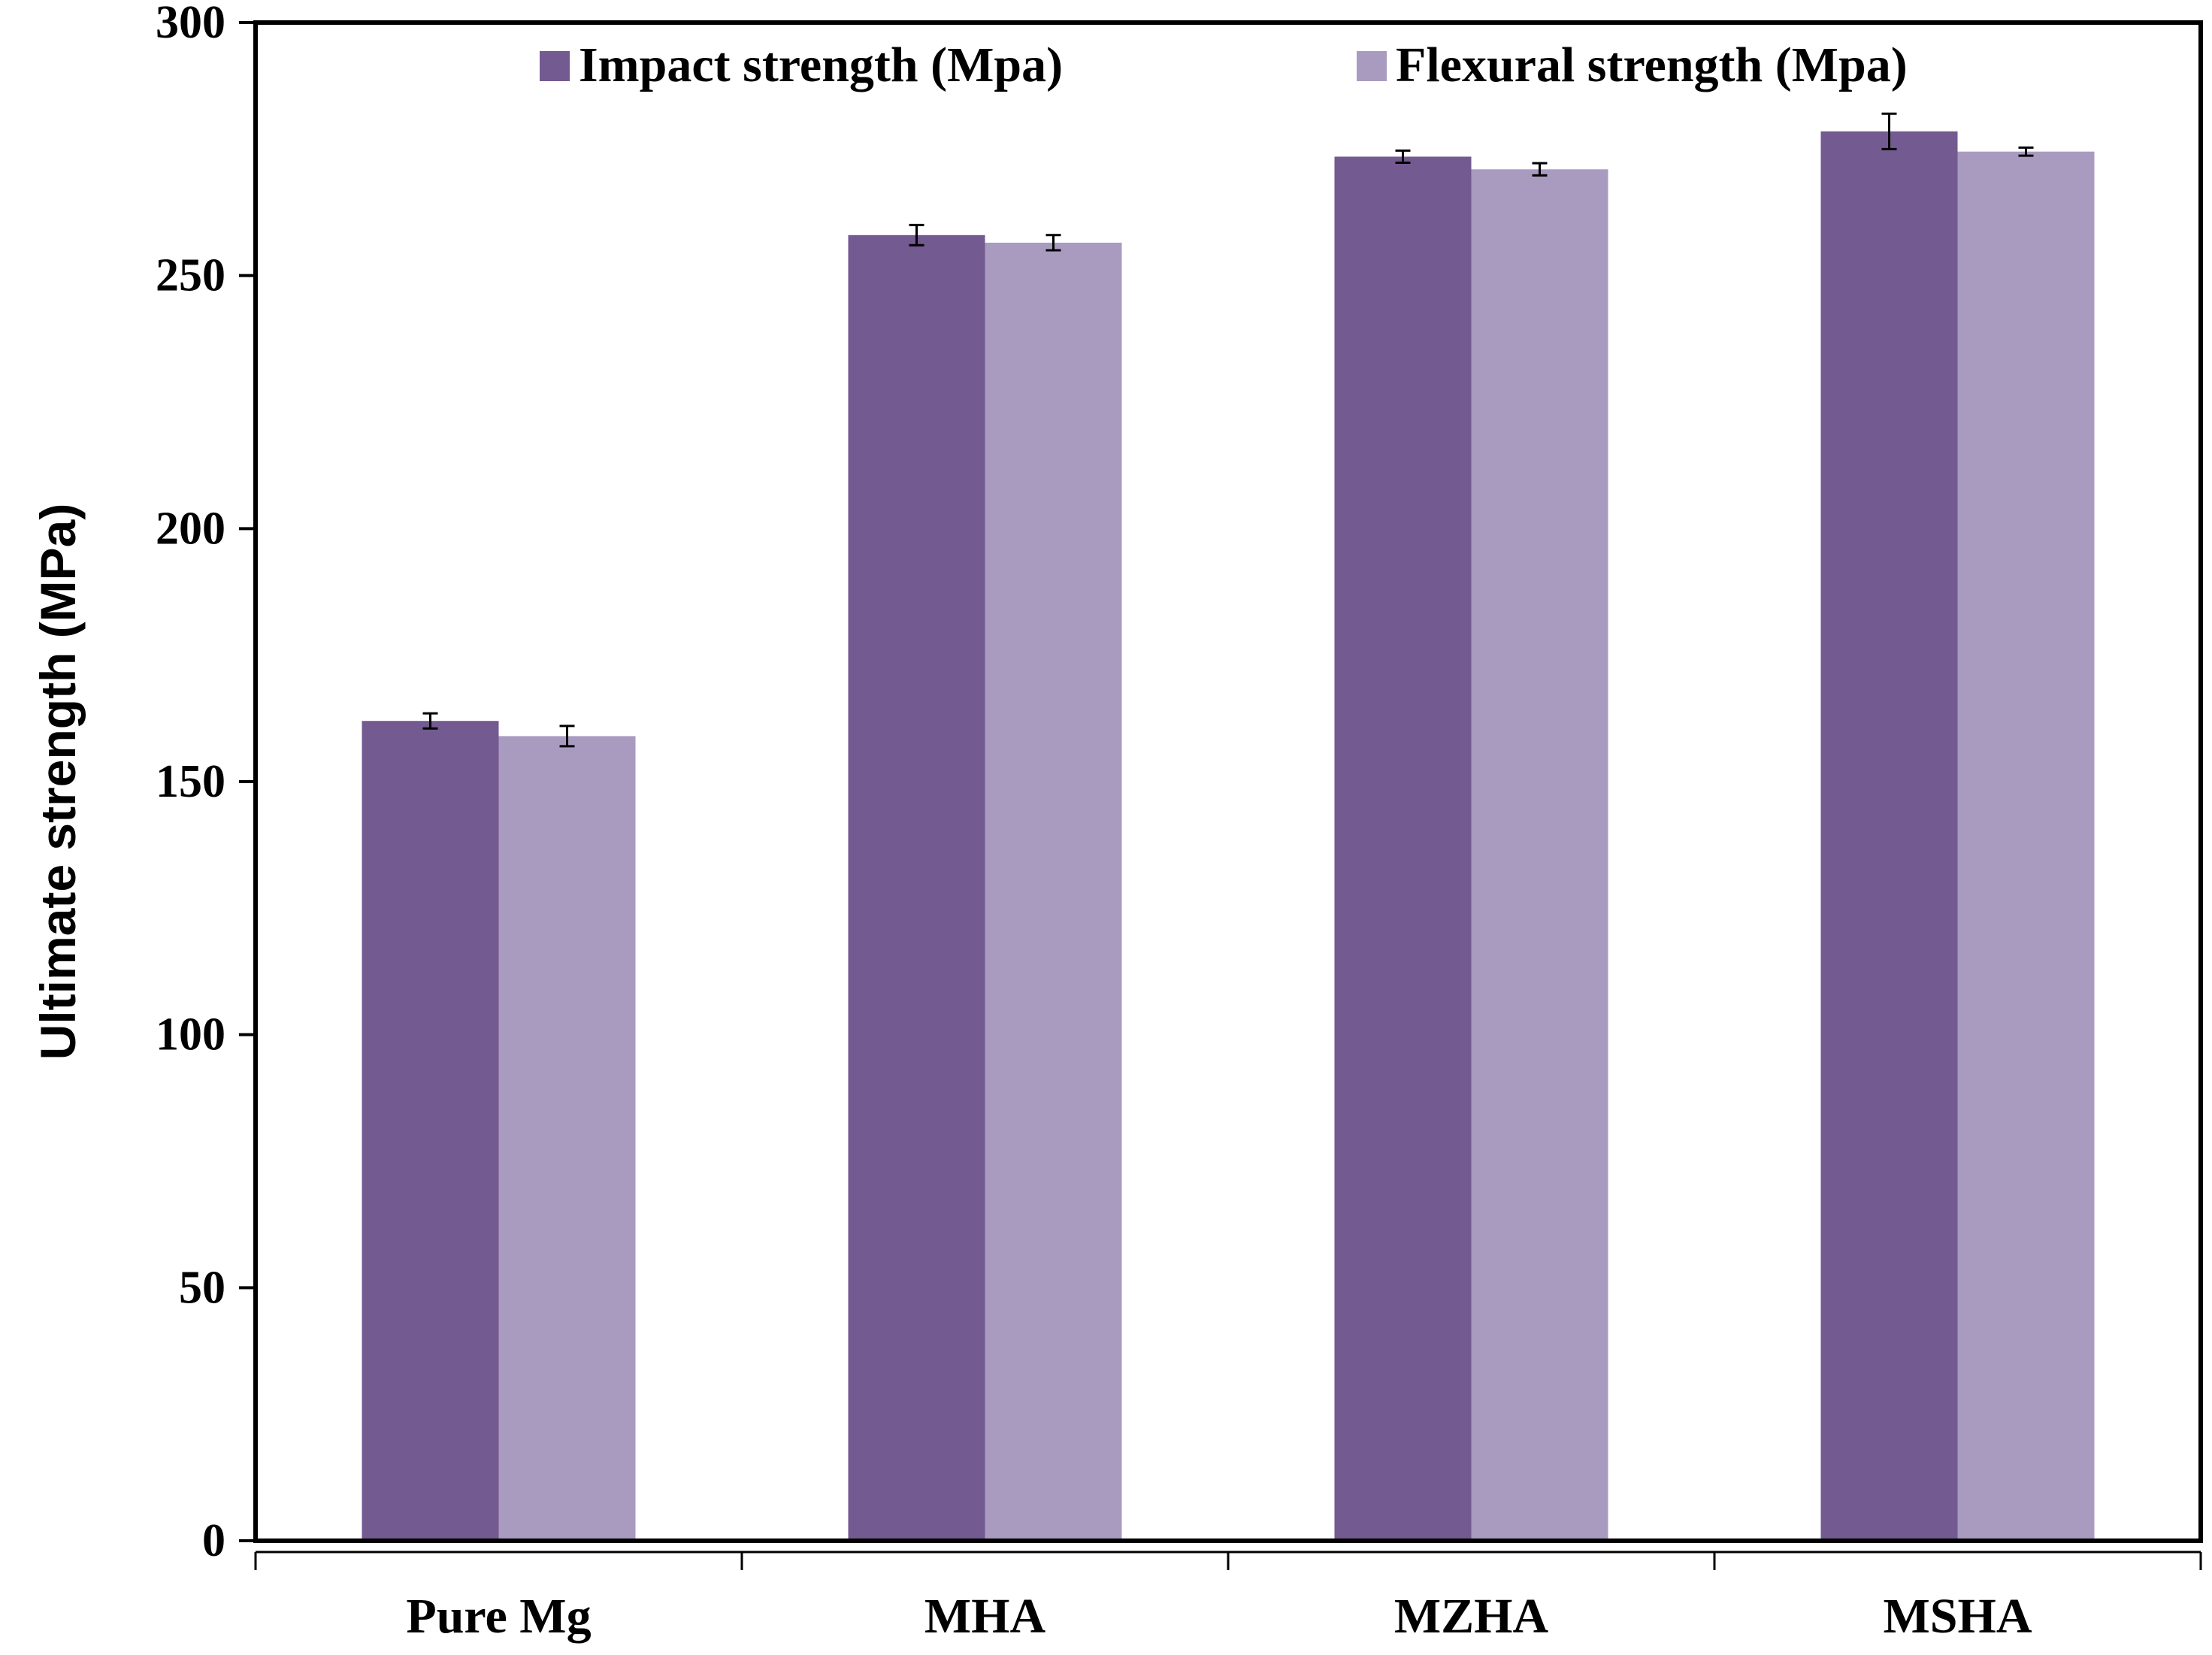  I want to click on y-tick-label: 50, so click(202, 1287).